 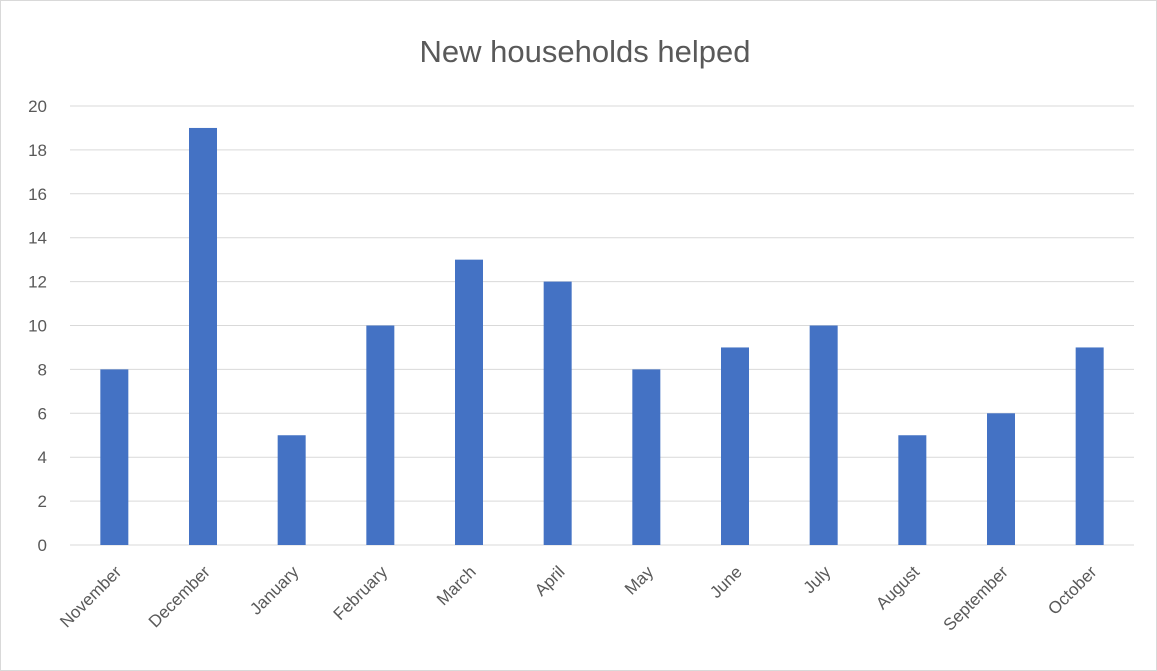 I want to click on y-tick-label: 20, so click(x=37, y=106).